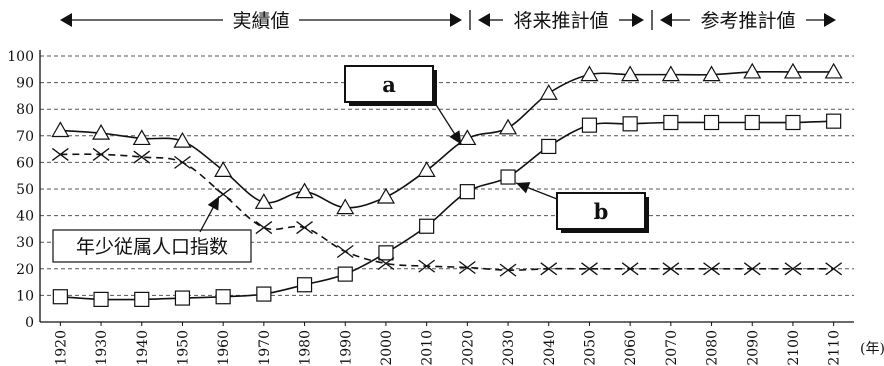 The height and width of the screenshot is (366, 884). I want to click on callout-box-a, so click(389, 84).